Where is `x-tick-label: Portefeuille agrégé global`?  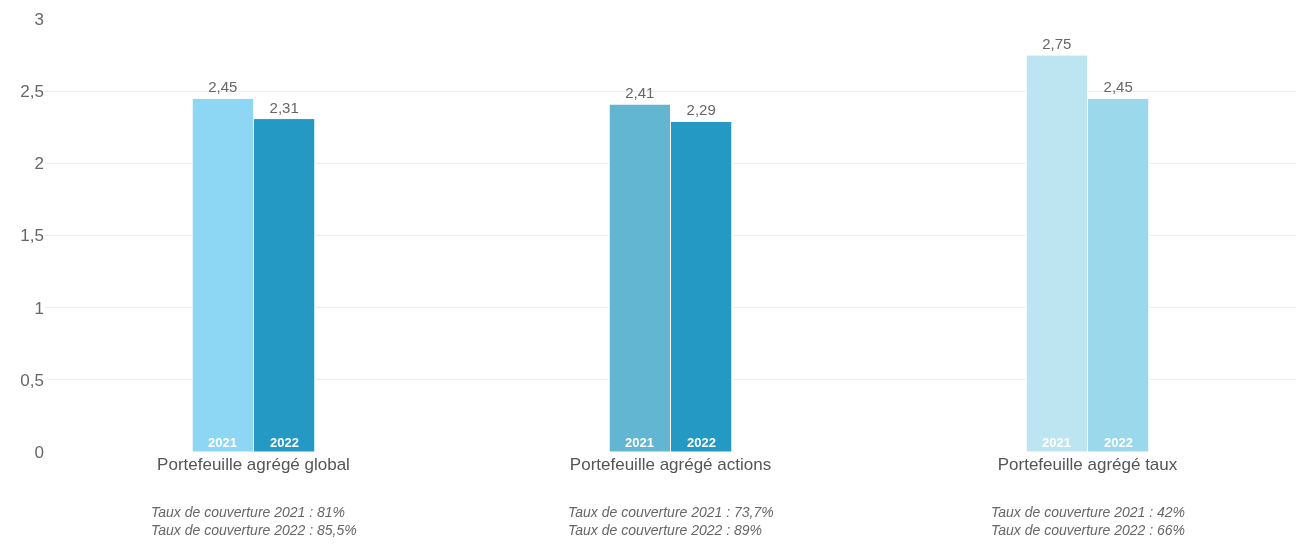
x-tick-label: Portefeuille agrégé global is located at coordinates (253, 464).